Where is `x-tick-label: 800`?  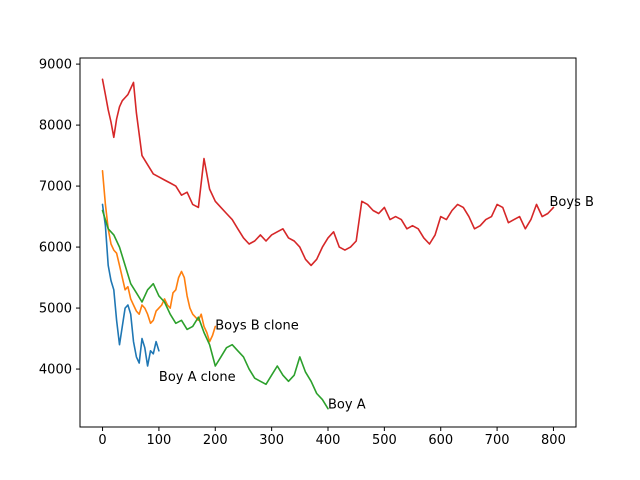
x-tick-label: 800 is located at coordinates (553, 440).